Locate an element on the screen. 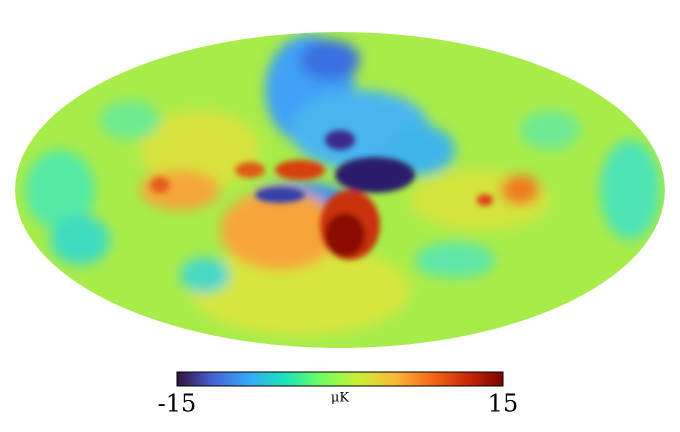 This screenshot has width=680, height=432. colorbar-tick-label: -15 is located at coordinates (177, 404).